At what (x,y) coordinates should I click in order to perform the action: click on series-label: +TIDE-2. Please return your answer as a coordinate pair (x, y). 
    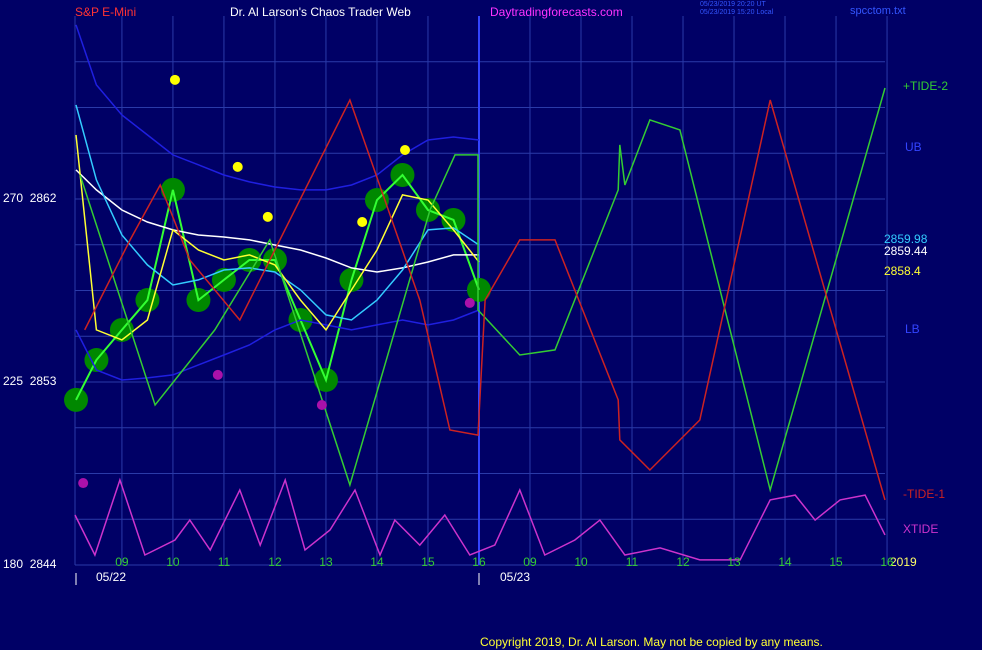
    Looking at the image, I should click on (925, 86).